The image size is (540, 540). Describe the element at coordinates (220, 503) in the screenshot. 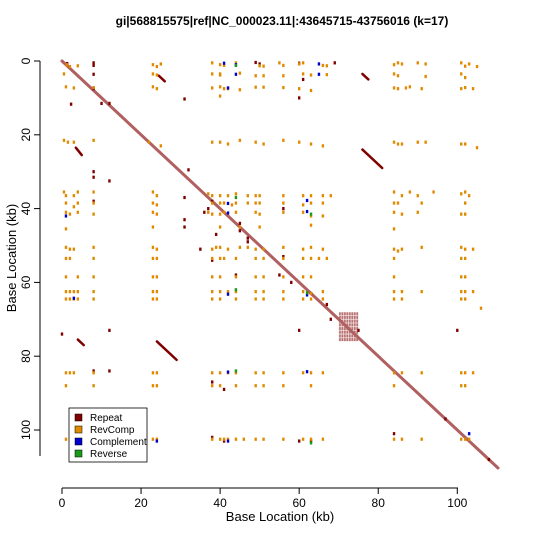

I see `x-tick-label: 40` at that location.